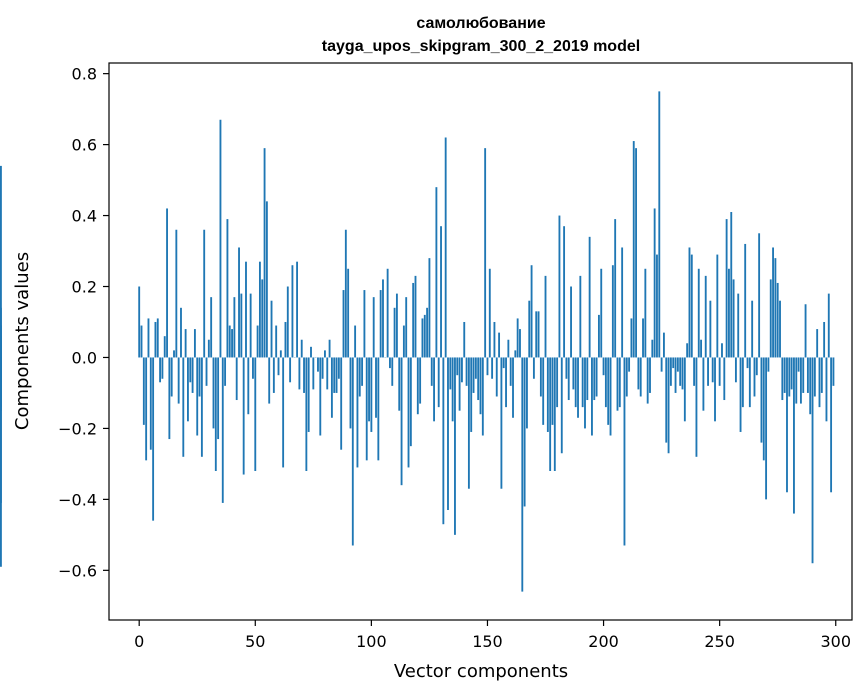  What do you see at coordinates (84, 216) in the screenshot?
I see `y-tick-label: 0.4` at bounding box center [84, 216].